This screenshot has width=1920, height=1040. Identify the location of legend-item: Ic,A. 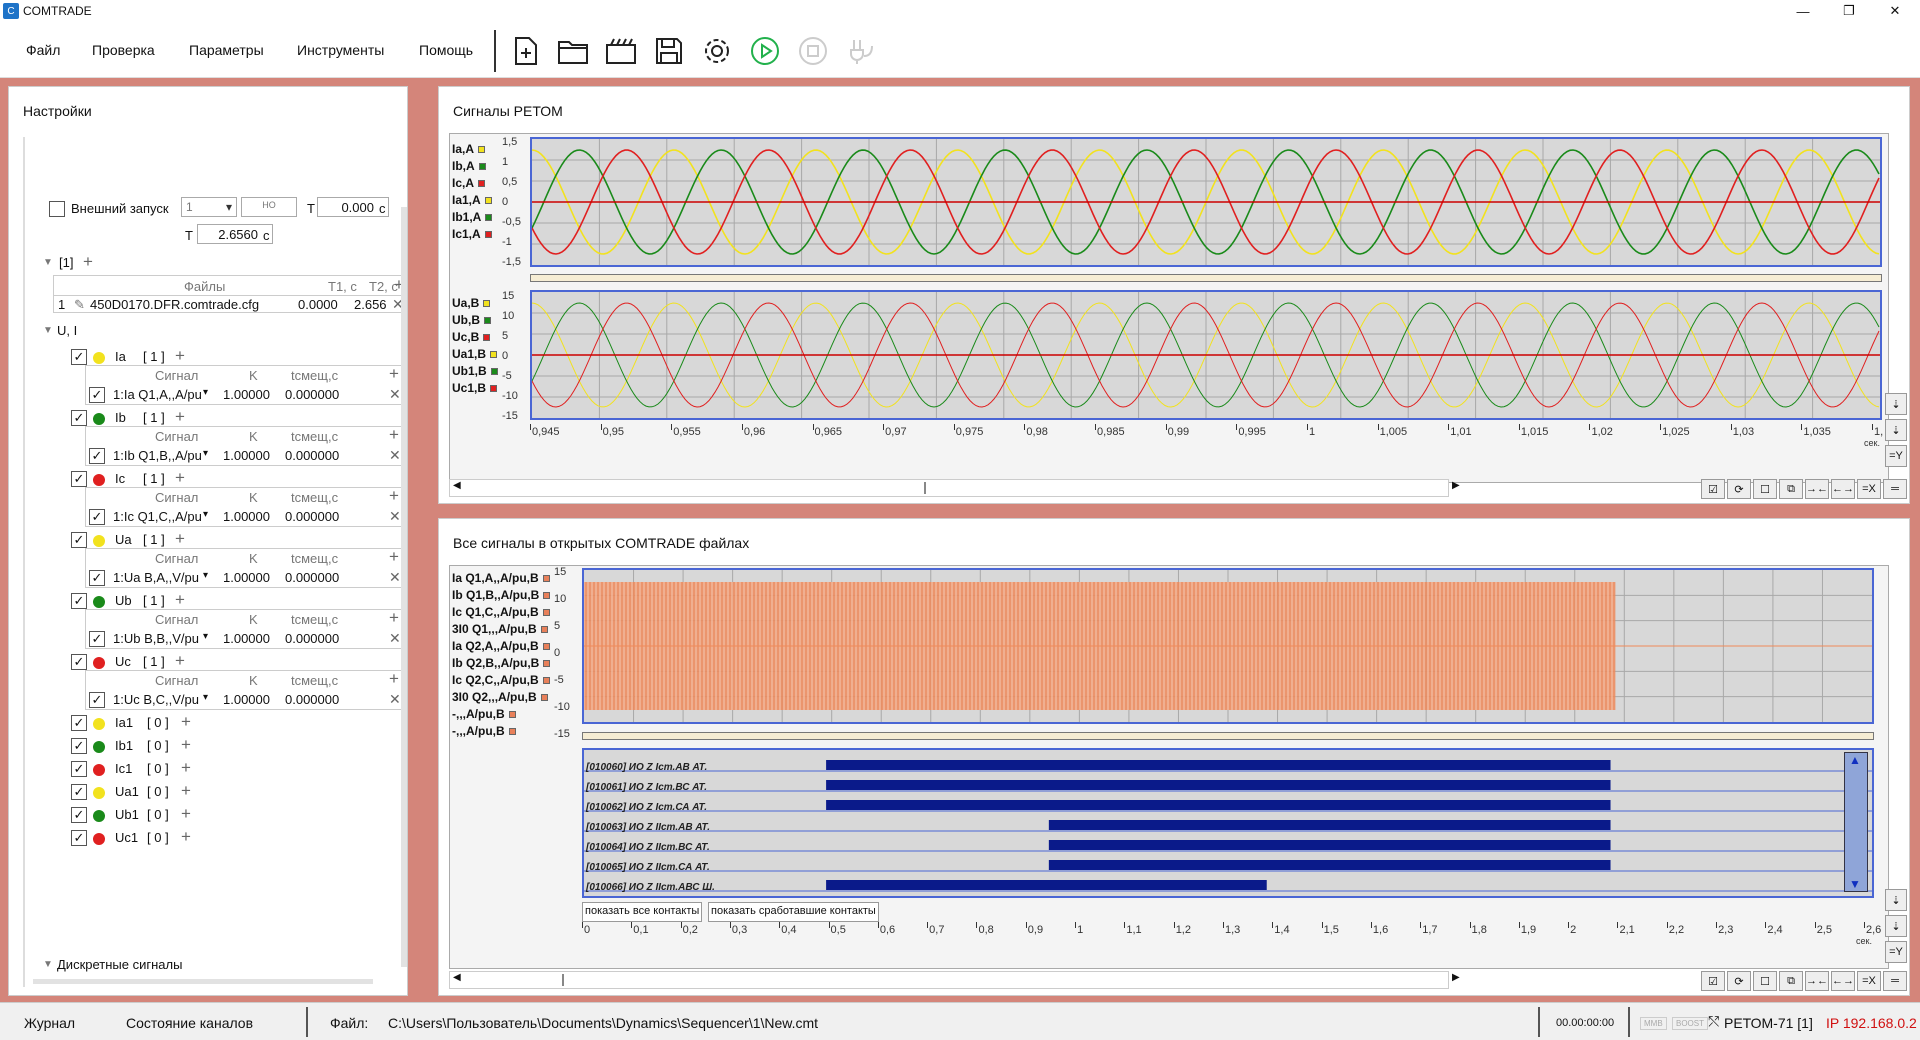
(469, 183).